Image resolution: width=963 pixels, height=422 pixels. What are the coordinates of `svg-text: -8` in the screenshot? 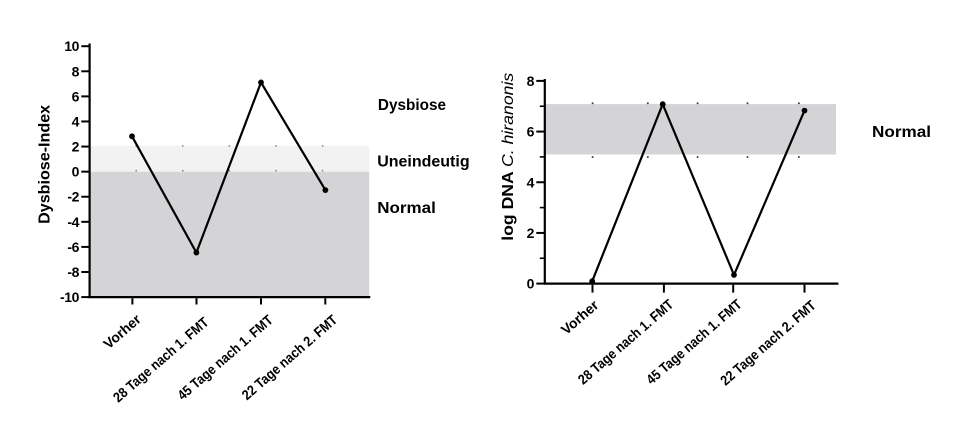 It's located at (73, 272).